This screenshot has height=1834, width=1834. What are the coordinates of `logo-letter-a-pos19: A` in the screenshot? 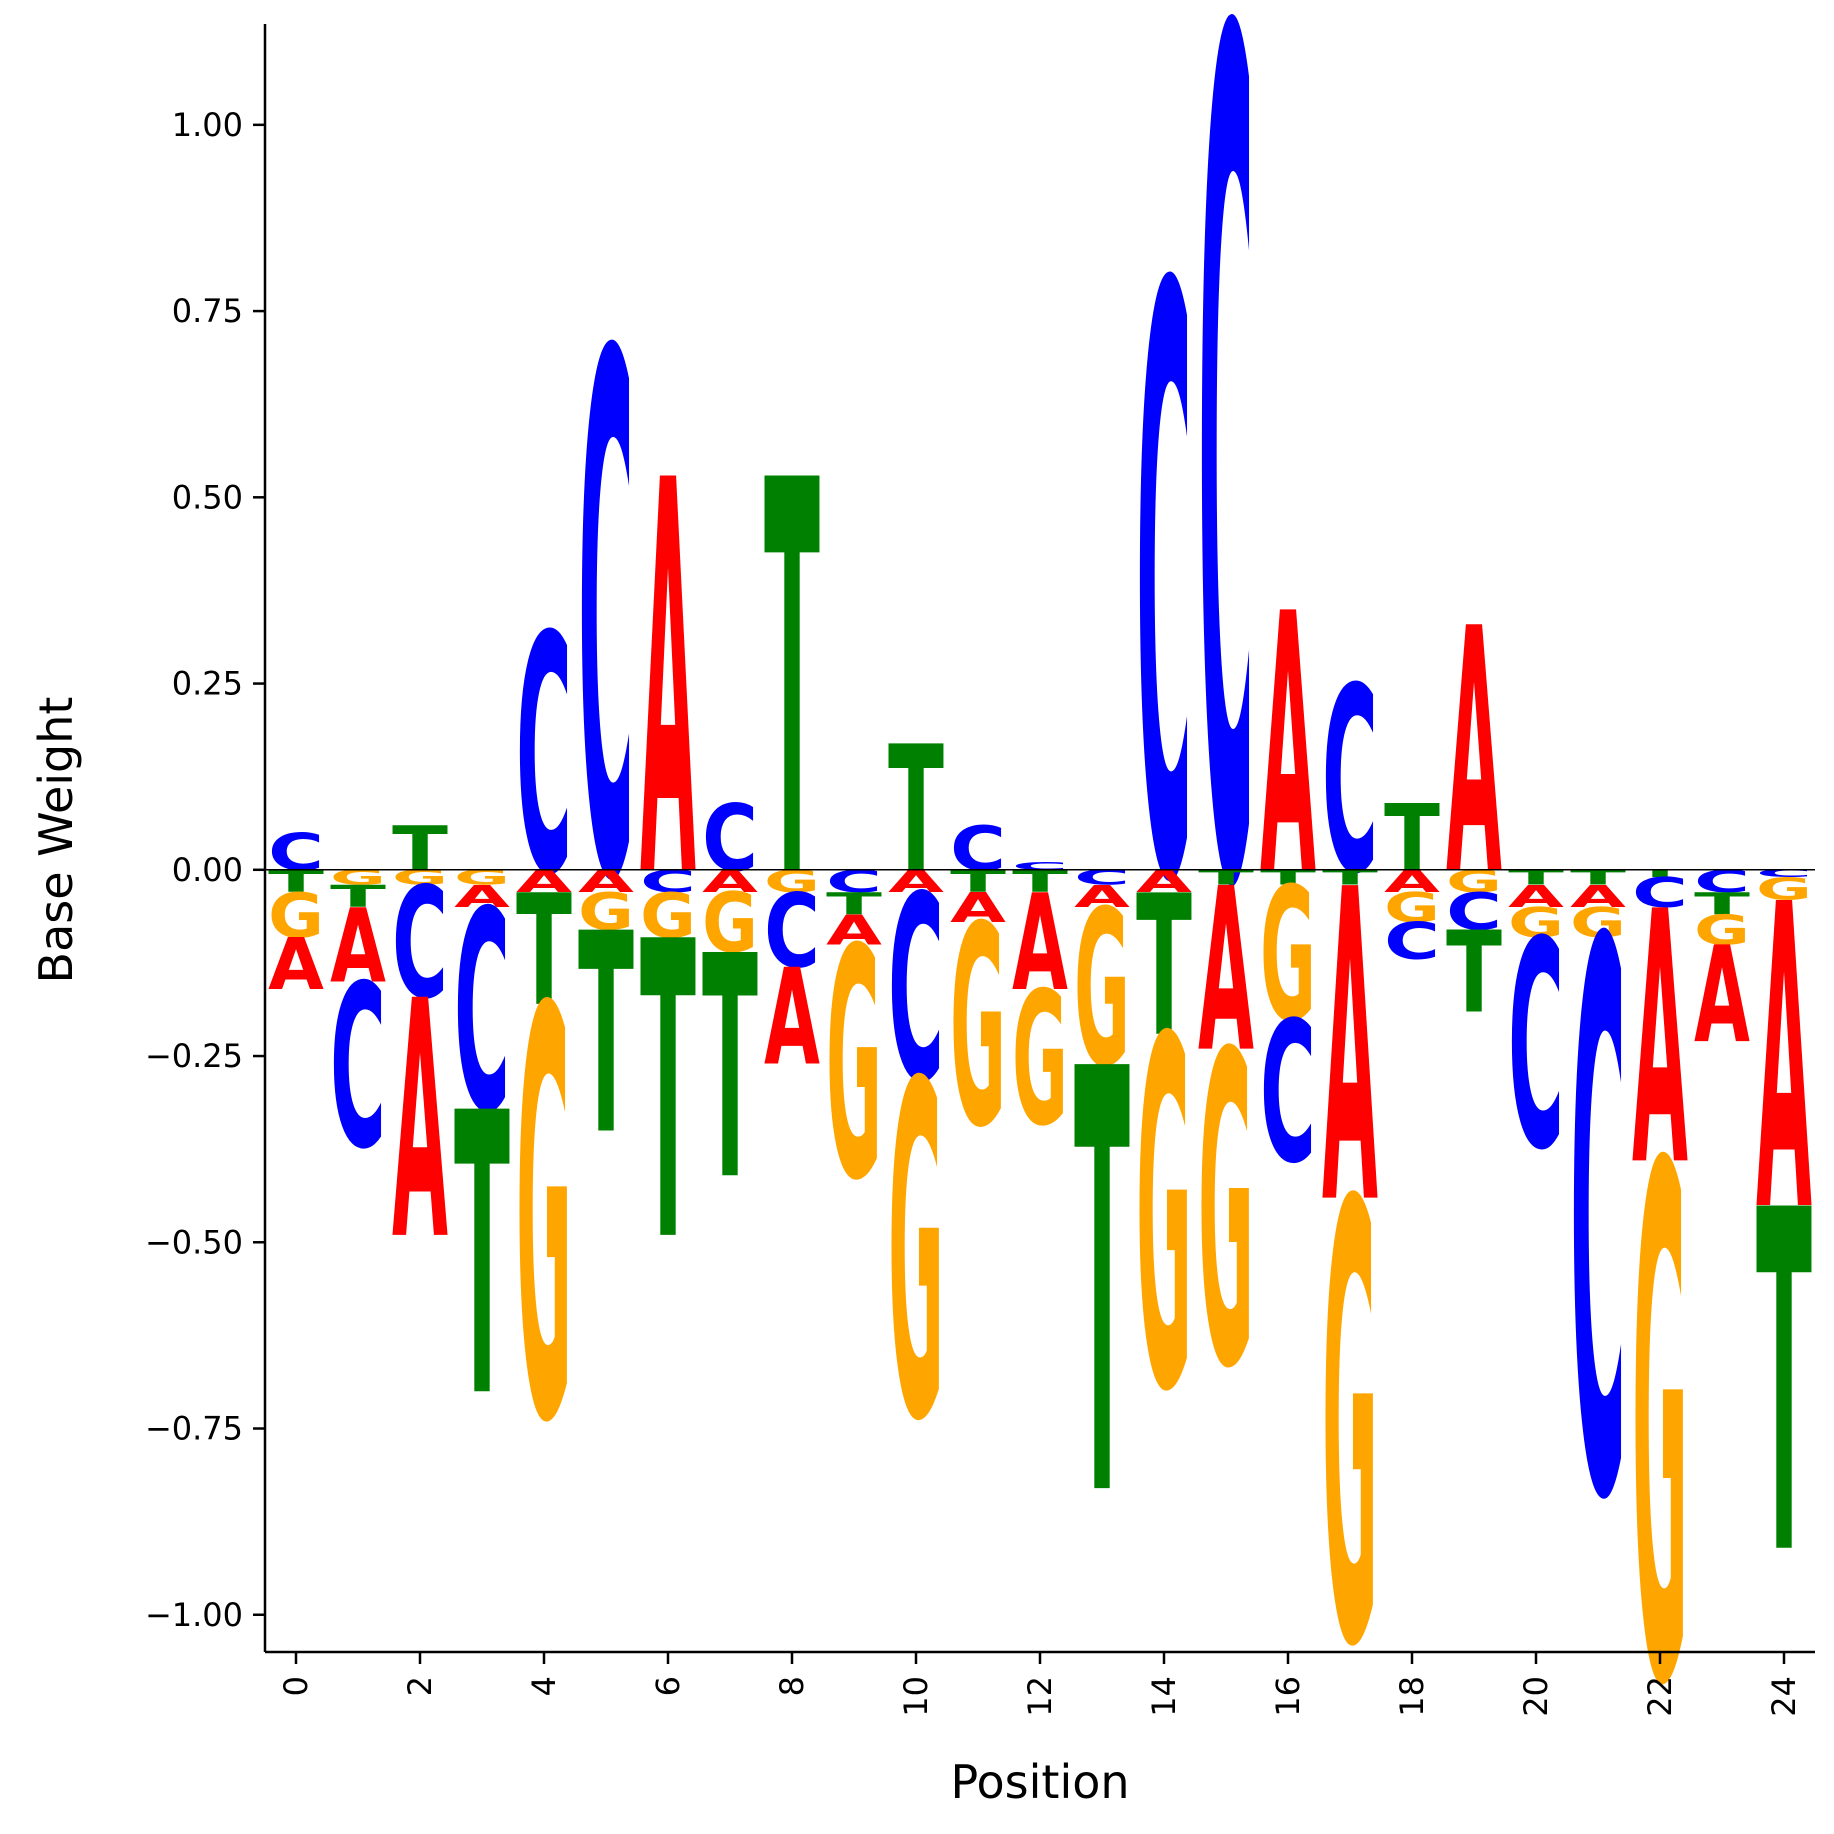 It's located at (1474, 754).